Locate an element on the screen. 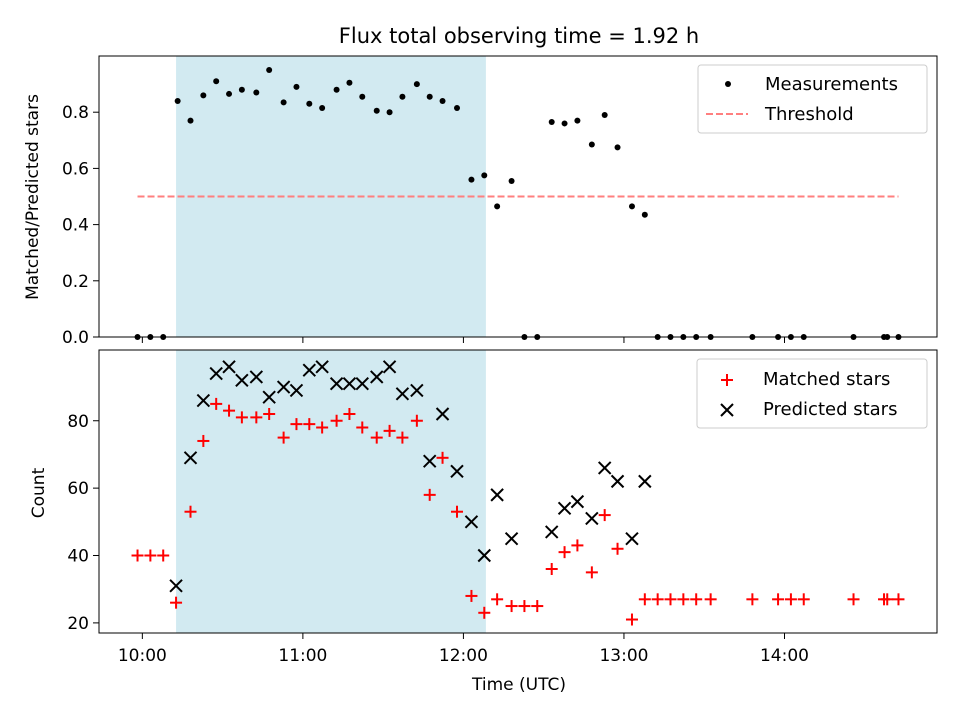  y-tick-label: 0.6 is located at coordinates (75, 169).